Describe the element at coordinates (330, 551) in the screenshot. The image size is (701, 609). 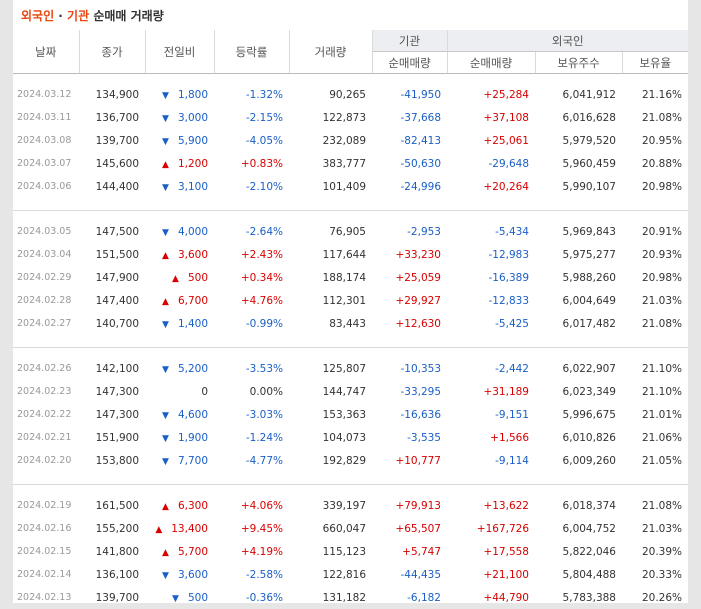
I see `cell-volume: 115,123` at that location.